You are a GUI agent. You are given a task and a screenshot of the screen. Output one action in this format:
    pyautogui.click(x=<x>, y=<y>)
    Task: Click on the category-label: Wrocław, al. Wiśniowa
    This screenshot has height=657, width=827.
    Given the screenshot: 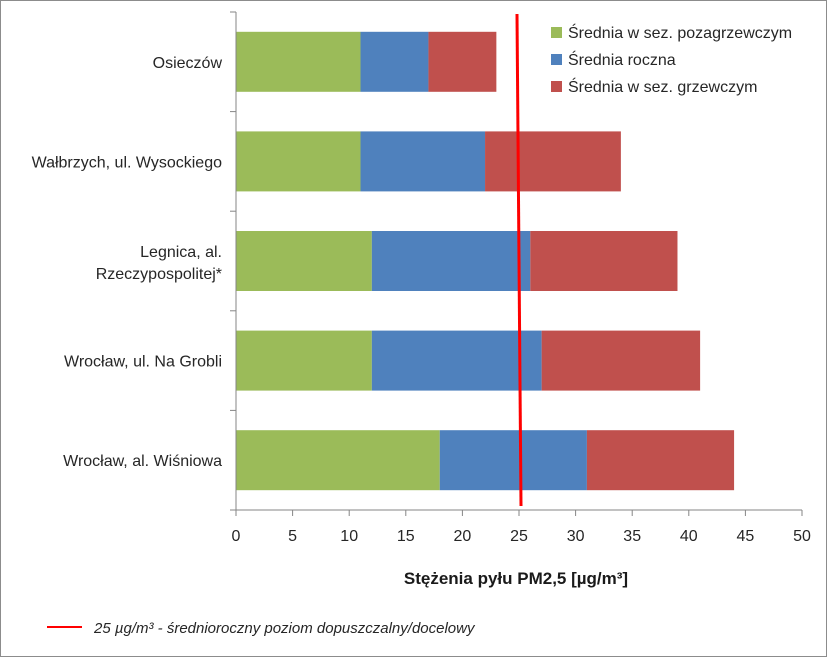 What is the action you would take?
    pyautogui.click(x=142, y=461)
    